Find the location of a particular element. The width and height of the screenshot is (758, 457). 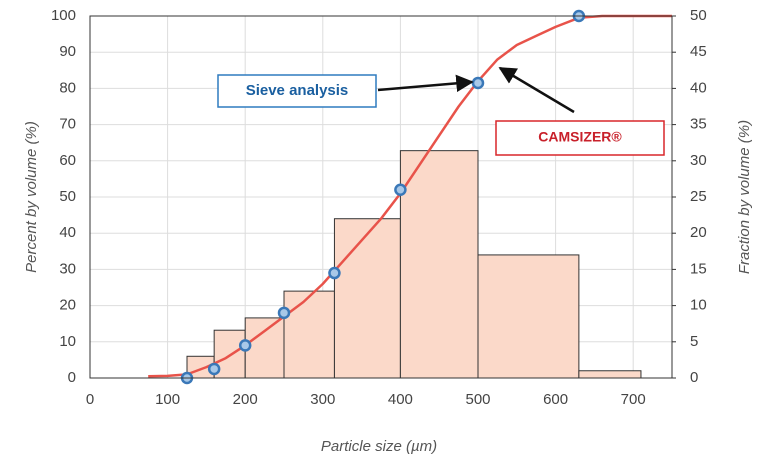

x-tick-label: 700 is located at coordinates (633, 399).